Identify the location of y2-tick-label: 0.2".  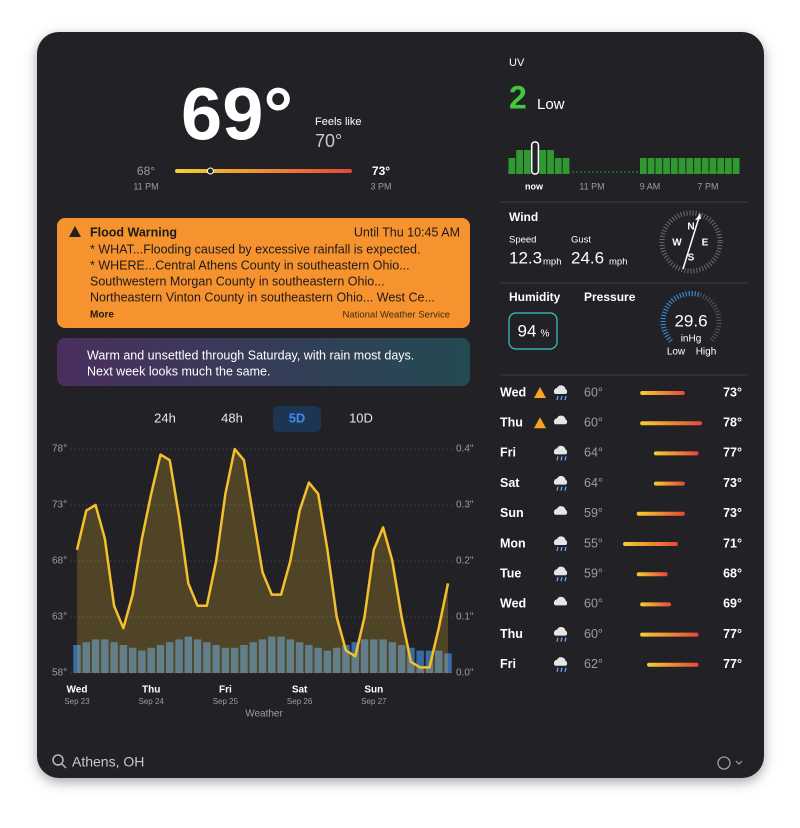
(465, 561).